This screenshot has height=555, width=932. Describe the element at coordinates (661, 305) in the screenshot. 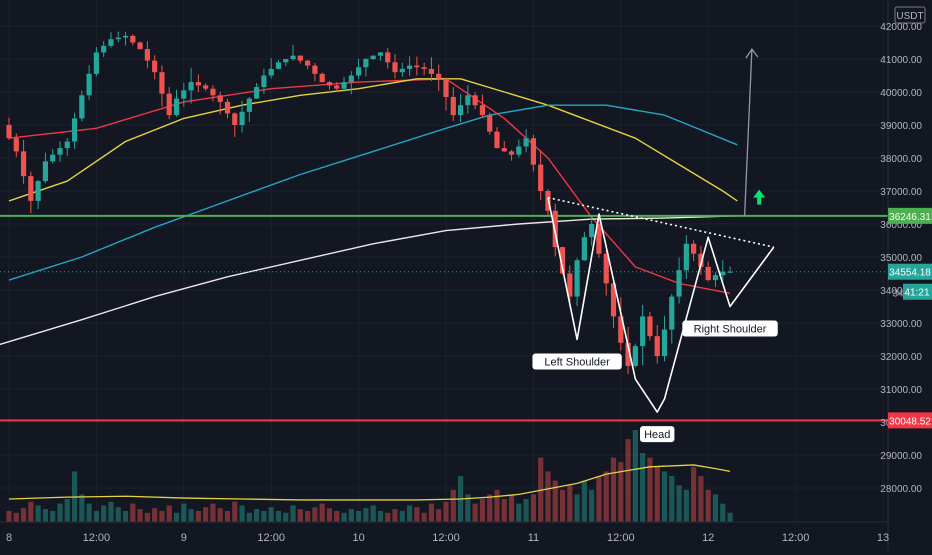

I see `pattern-zigzag-line` at that location.